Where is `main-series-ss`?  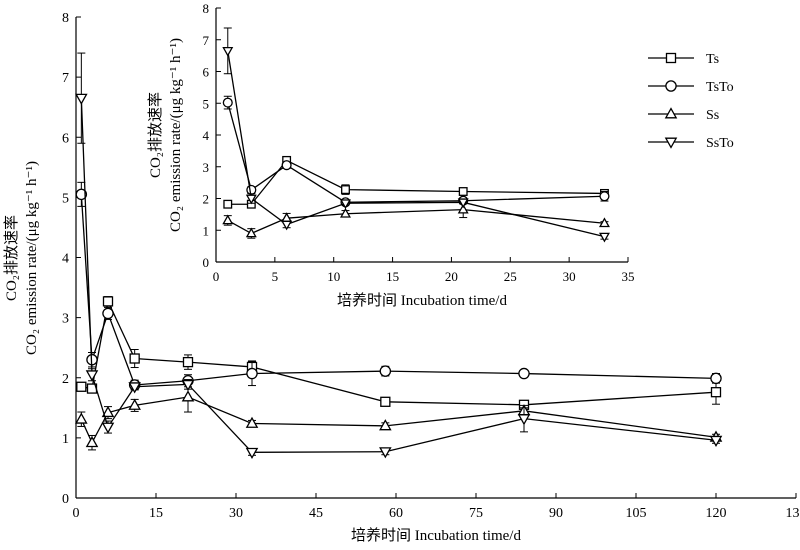
main-series-ss is located at coordinates (399, 416).